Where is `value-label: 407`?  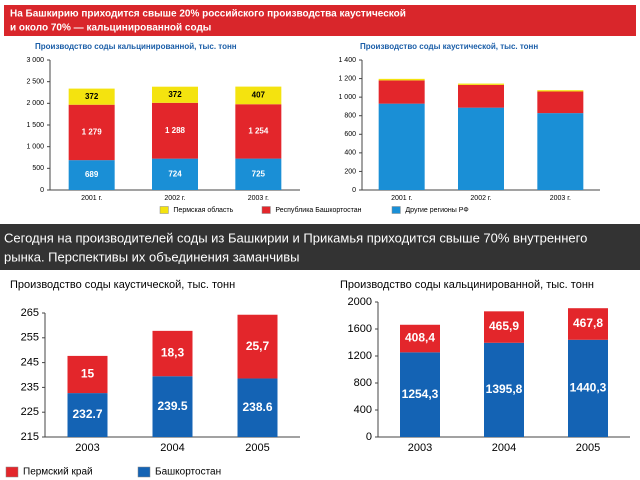
value-label: 407 is located at coordinates (259, 95).